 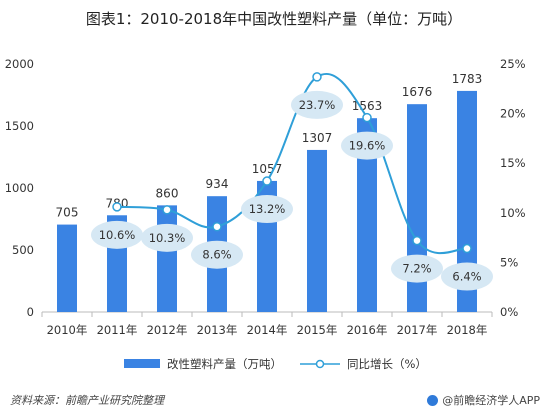 What do you see at coordinates (513, 213) in the screenshot?
I see `y-right-tick-label: 10%` at bounding box center [513, 213].